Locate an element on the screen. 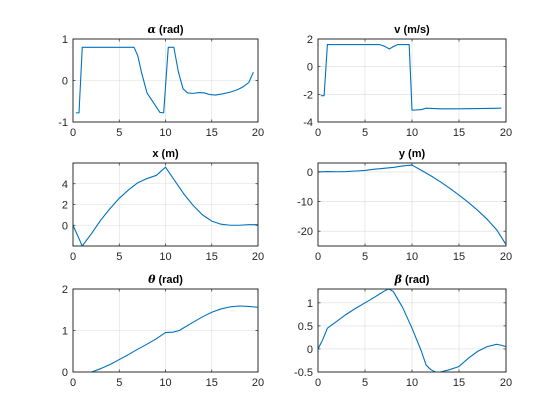  title-x-position-text: x (m) is located at coordinates (165, 154).